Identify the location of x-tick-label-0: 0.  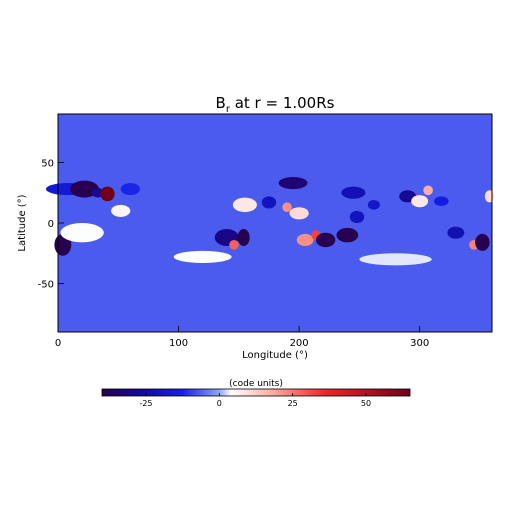
(58, 343).